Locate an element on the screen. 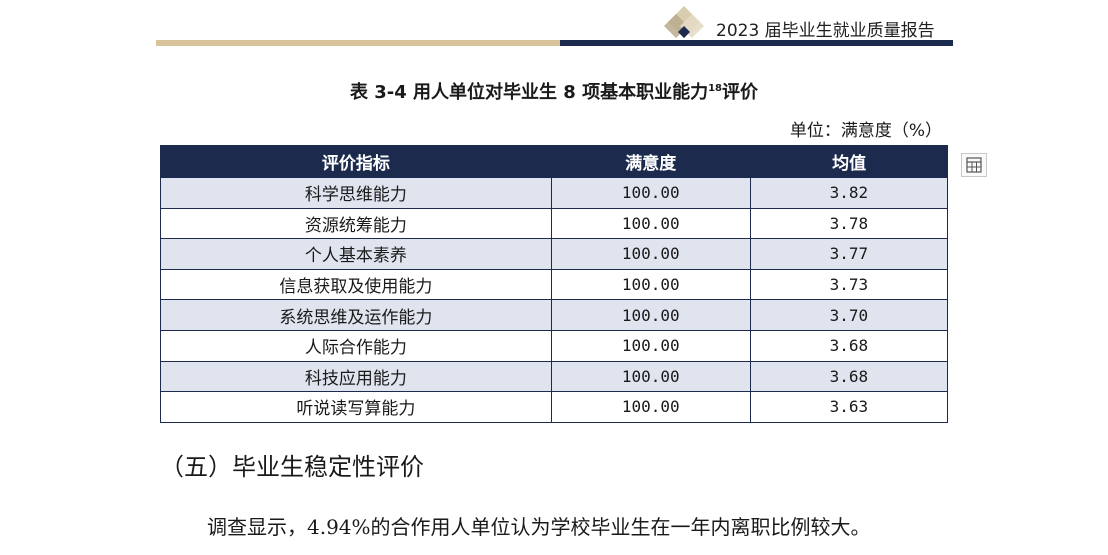 This screenshot has height=555, width=1108. cell-mean: 3.82 is located at coordinates (849, 193).